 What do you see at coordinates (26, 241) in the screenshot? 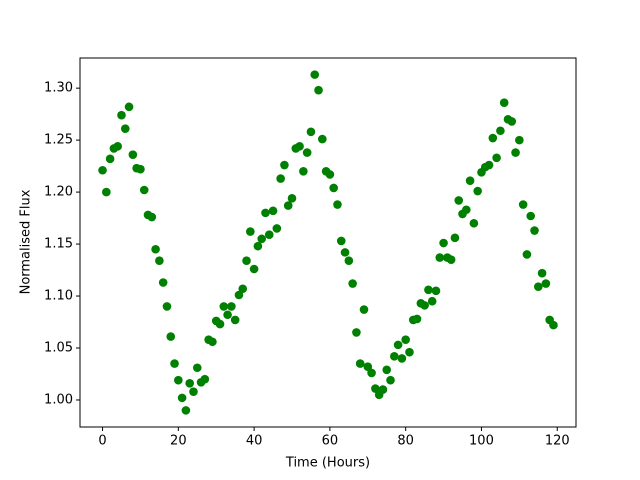
I see `y-axis-label: Normalised Flux` at bounding box center [26, 241].